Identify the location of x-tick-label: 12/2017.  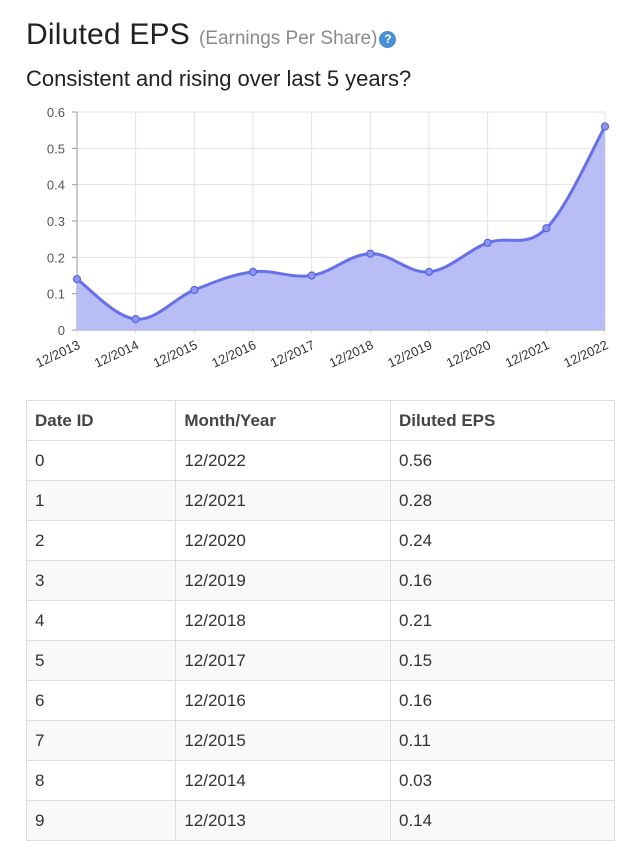
(292, 353).